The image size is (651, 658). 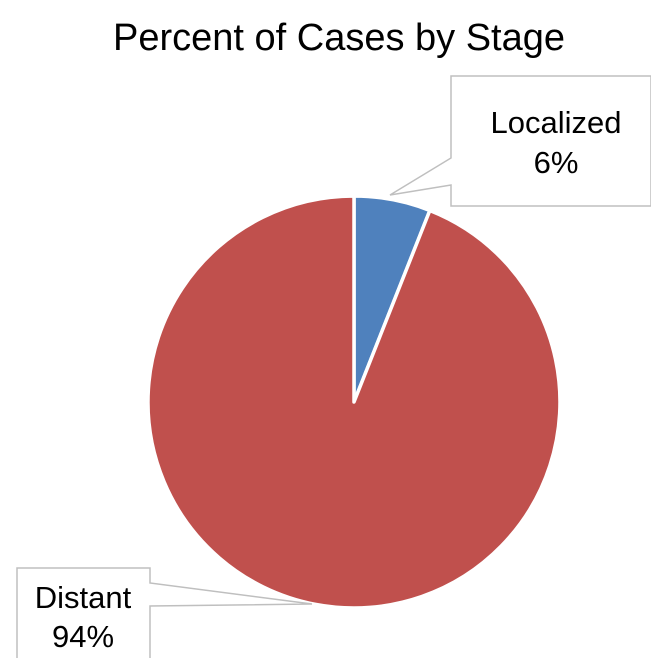 What do you see at coordinates (556, 122) in the screenshot?
I see `data-label-localized-name: Localized` at bounding box center [556, 122].